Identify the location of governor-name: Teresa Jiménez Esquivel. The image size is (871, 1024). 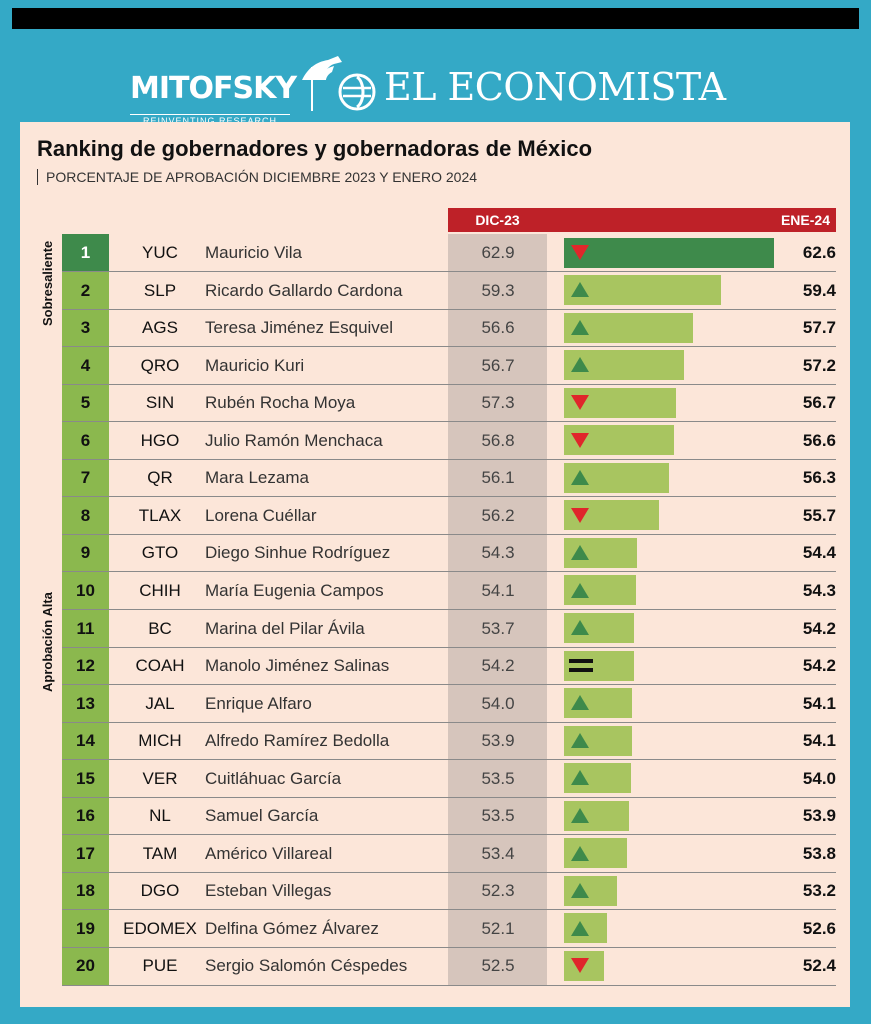
(299, 328).